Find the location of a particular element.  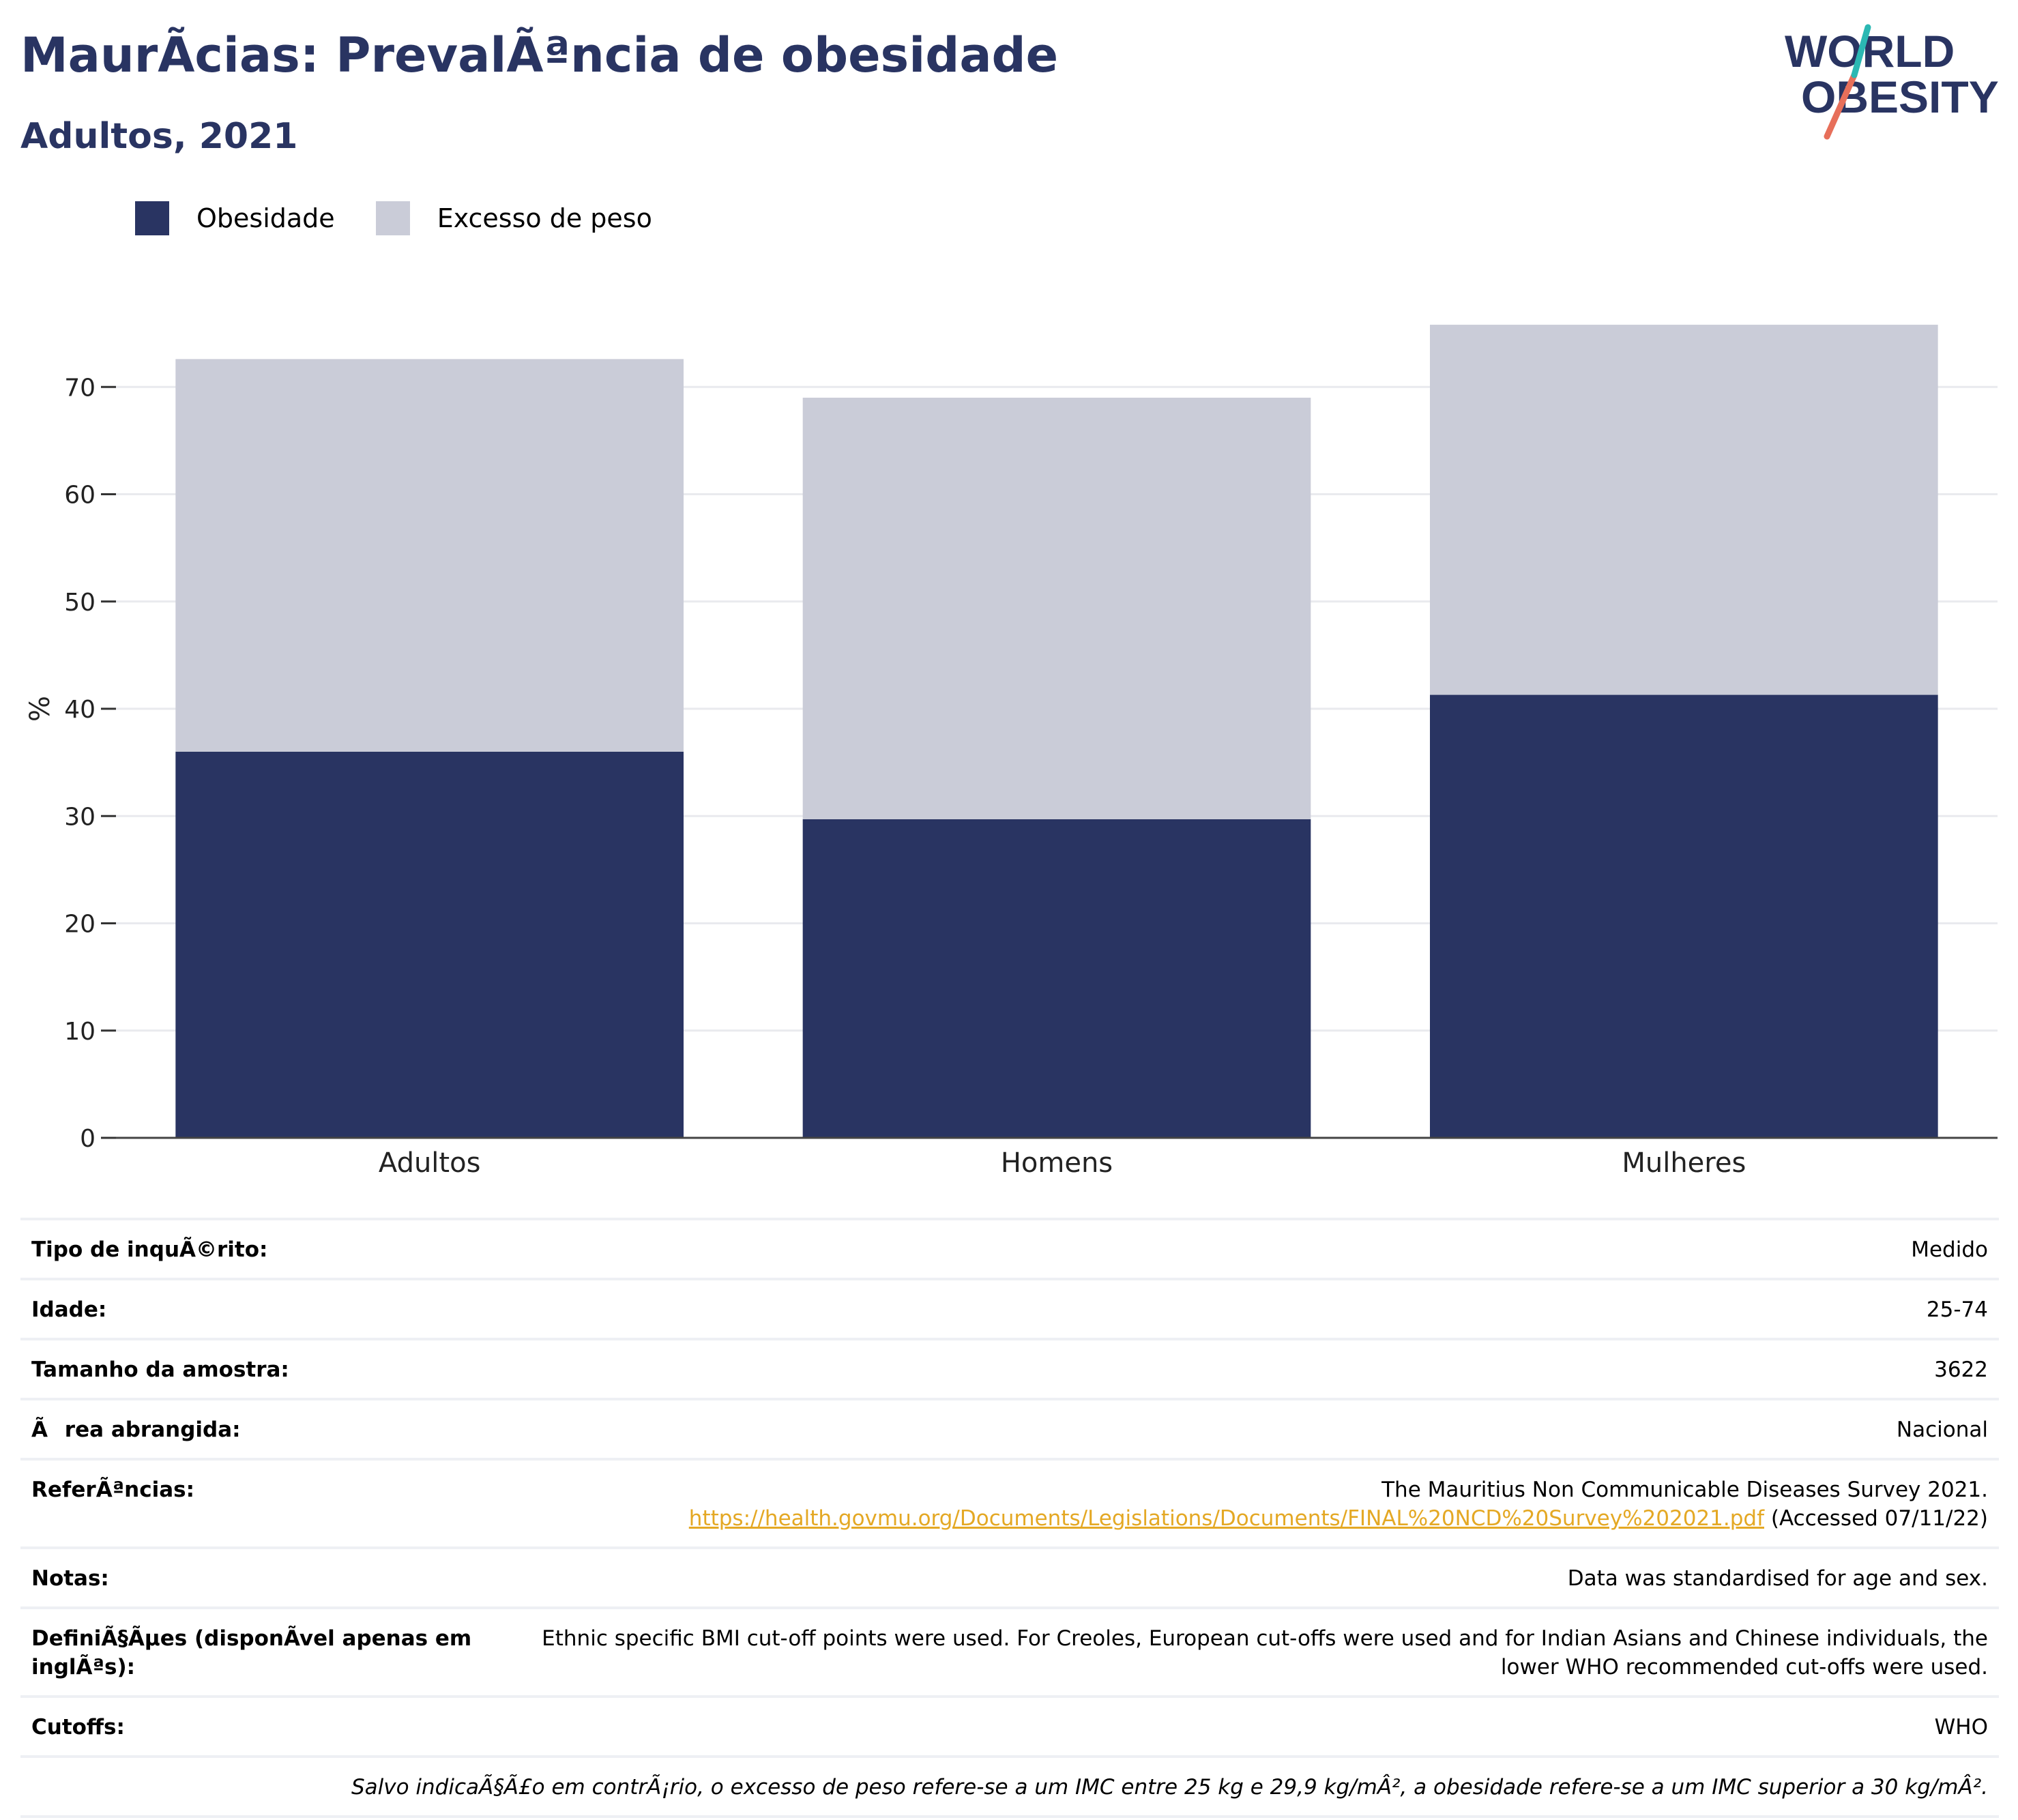

x-tick-label: Adultos is located at coordinates (430, 1163).